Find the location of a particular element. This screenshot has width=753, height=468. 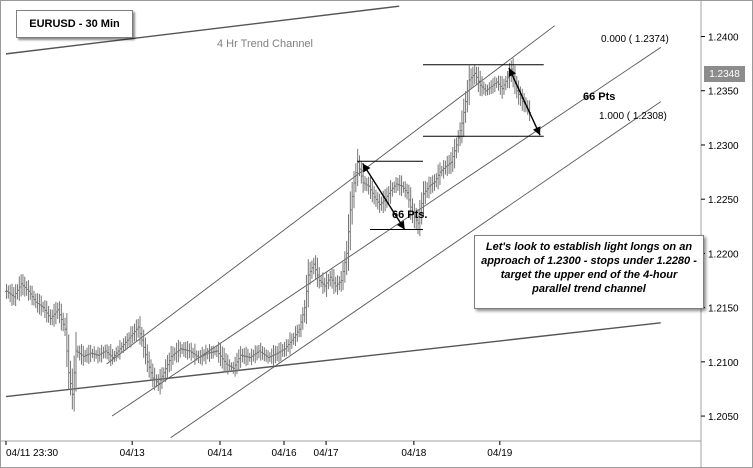

y-tick-label: 1.2150 is located at coordinates (723, 309).